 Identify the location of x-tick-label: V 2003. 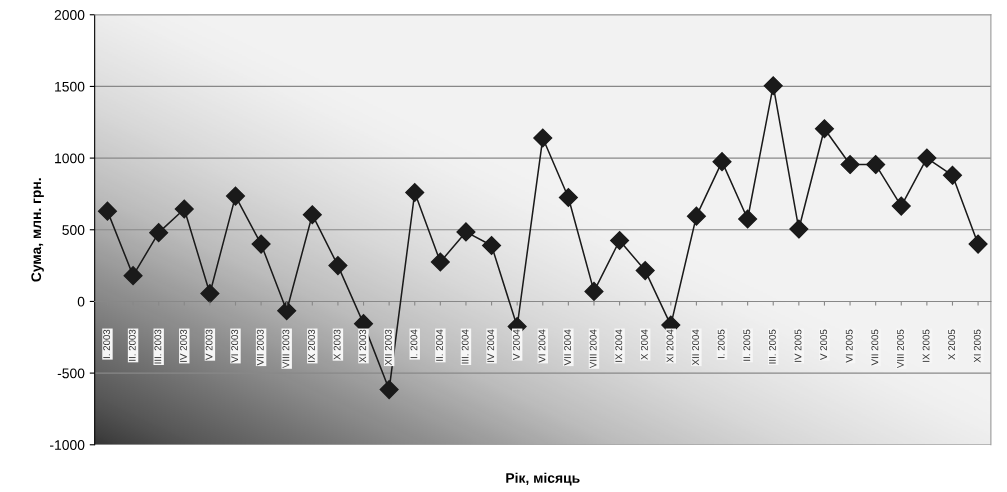
(209, 344).